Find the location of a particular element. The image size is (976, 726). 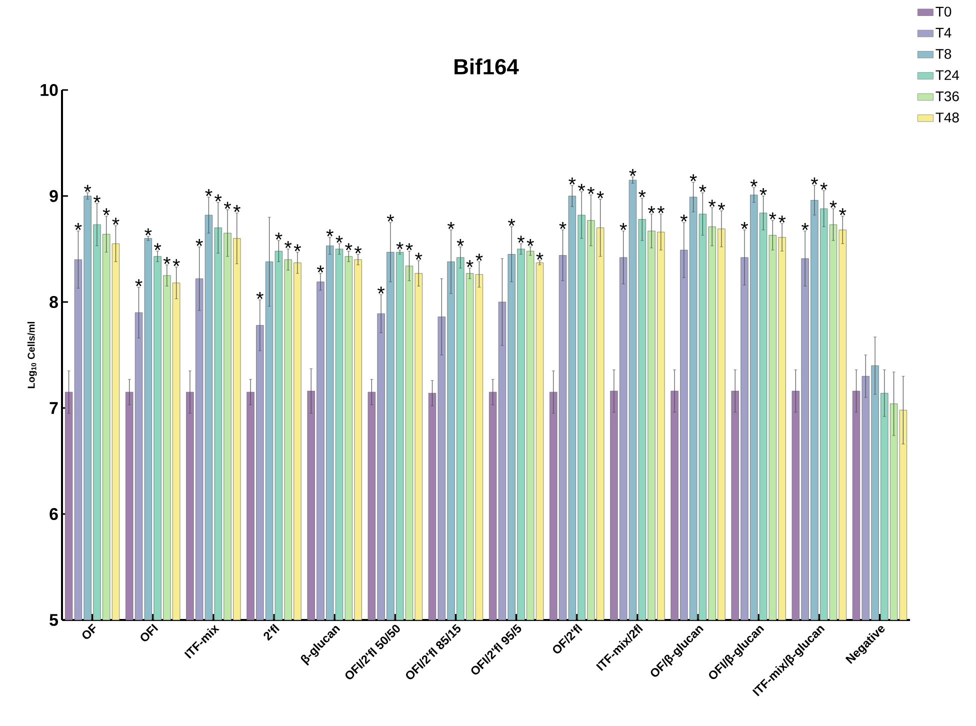

legend-label: T24 is located at coordinates (948, 75).